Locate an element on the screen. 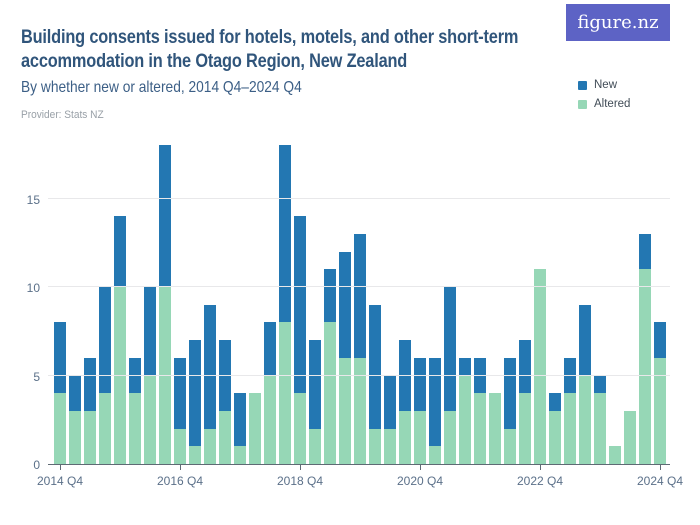 The height and width of the screenshot is (525, 700). bar-2015-q2 is located at coordinates (90, 410).